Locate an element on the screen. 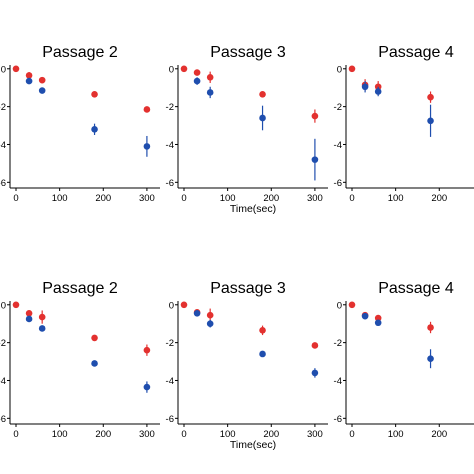 This screenshot has width=474, height=474. panel-1: Passage 2 0 -2 -4 -6 0 100 200 300 is located at coordinates (80, 124).